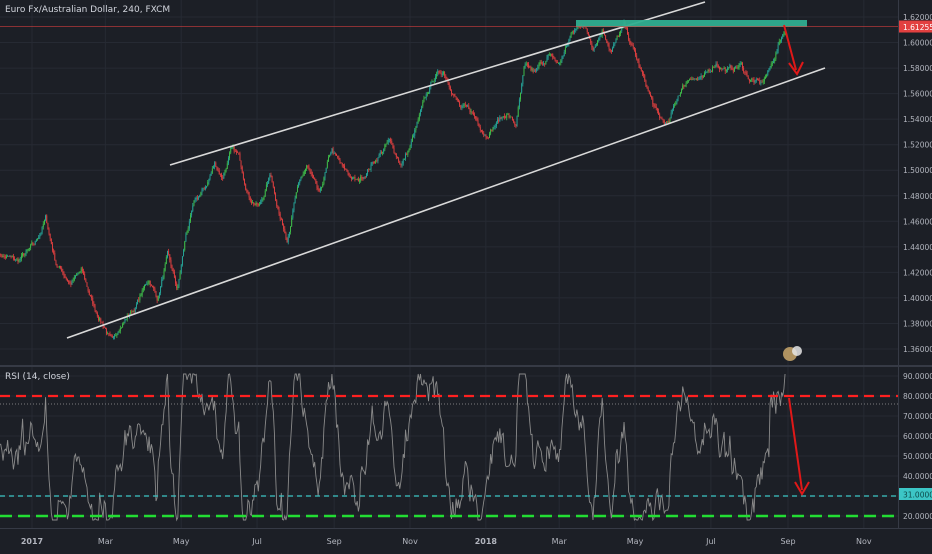 This screenshot has width=932, height=554. Describe the element at coordinates (917, 323) in the screenshot. I see `price-tick-label: 1.38000` at that location.